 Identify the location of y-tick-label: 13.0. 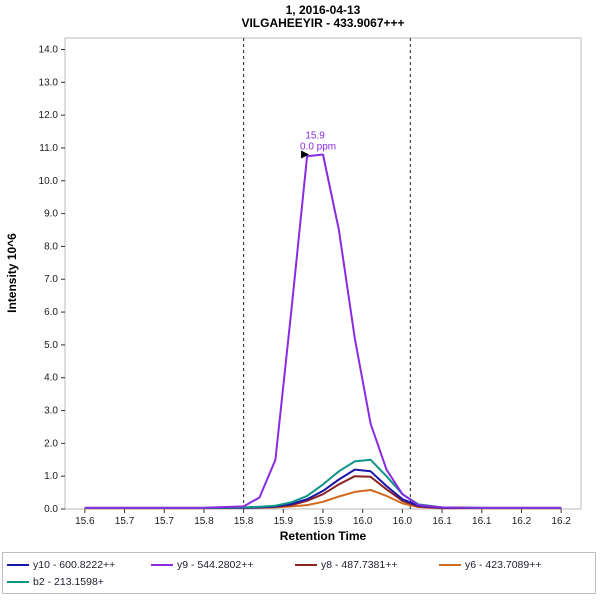
(49, 82).